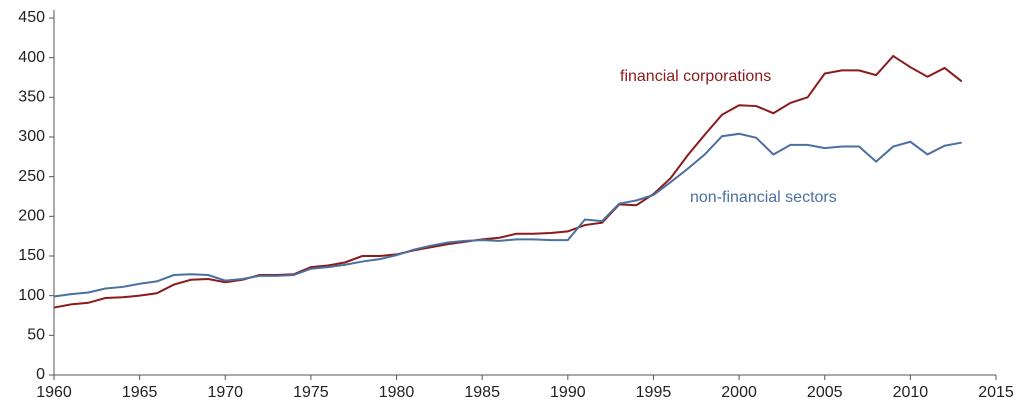  What do you see at coordinates (31, 255) in the screenshot?
I see `y-tick-label: 150` at bounding box center [31, 255].